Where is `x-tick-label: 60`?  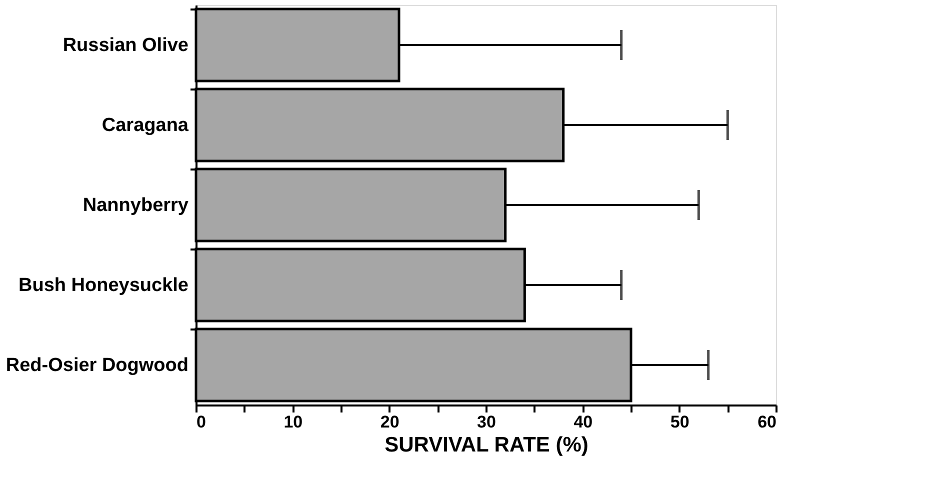
x-tick-label: 60 is located at coordinates (767, 422).